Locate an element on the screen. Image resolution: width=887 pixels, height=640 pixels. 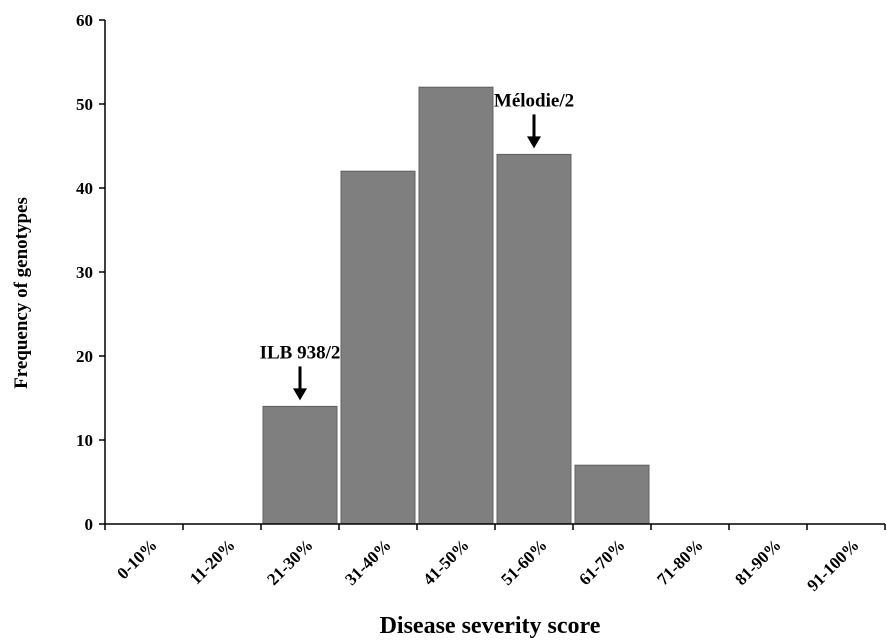
y-ticks-group: 0 10 20 30 40 50 60 is located at coordinates (90, 272).